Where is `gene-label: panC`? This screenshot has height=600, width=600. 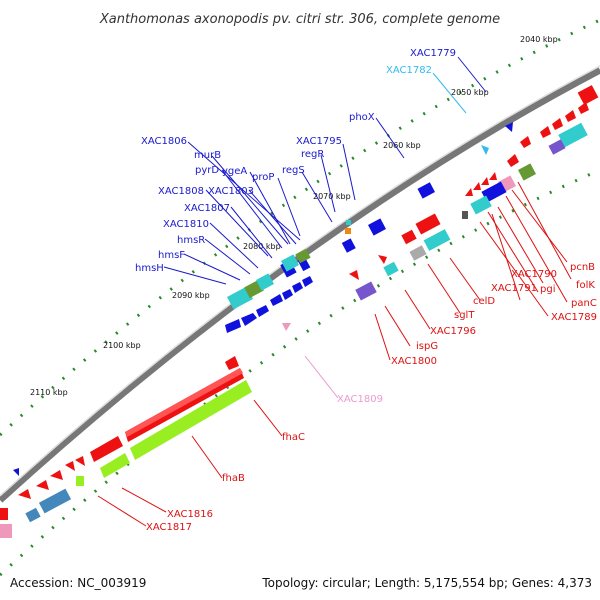
gene-label: panC is located at coordinates (584, 303).